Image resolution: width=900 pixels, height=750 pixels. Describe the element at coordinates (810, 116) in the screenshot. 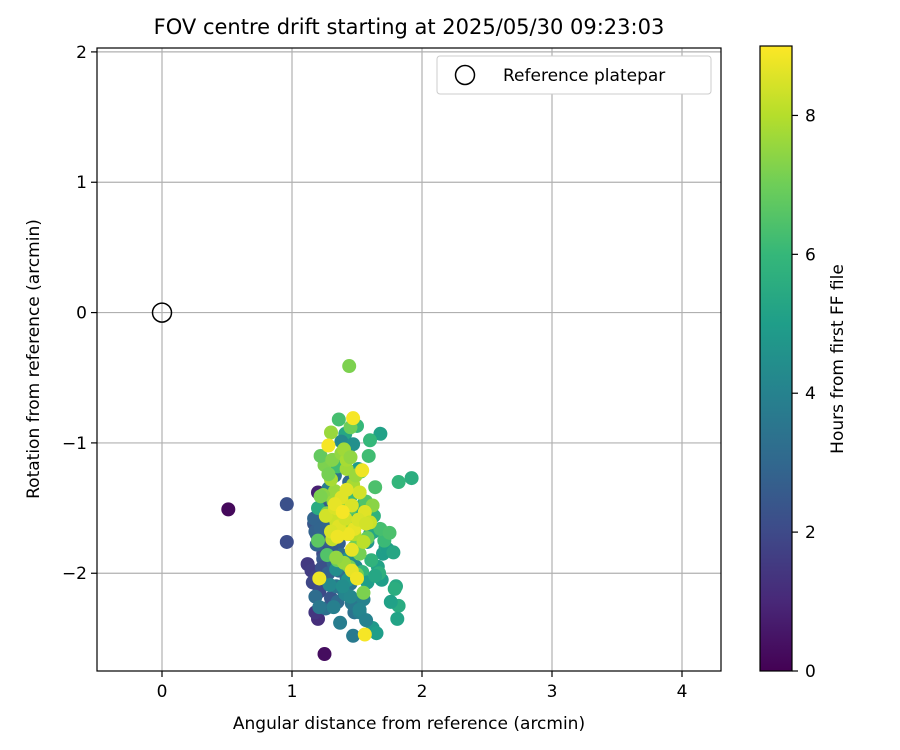

I see `colorbar-tick-label: 8` at that location.